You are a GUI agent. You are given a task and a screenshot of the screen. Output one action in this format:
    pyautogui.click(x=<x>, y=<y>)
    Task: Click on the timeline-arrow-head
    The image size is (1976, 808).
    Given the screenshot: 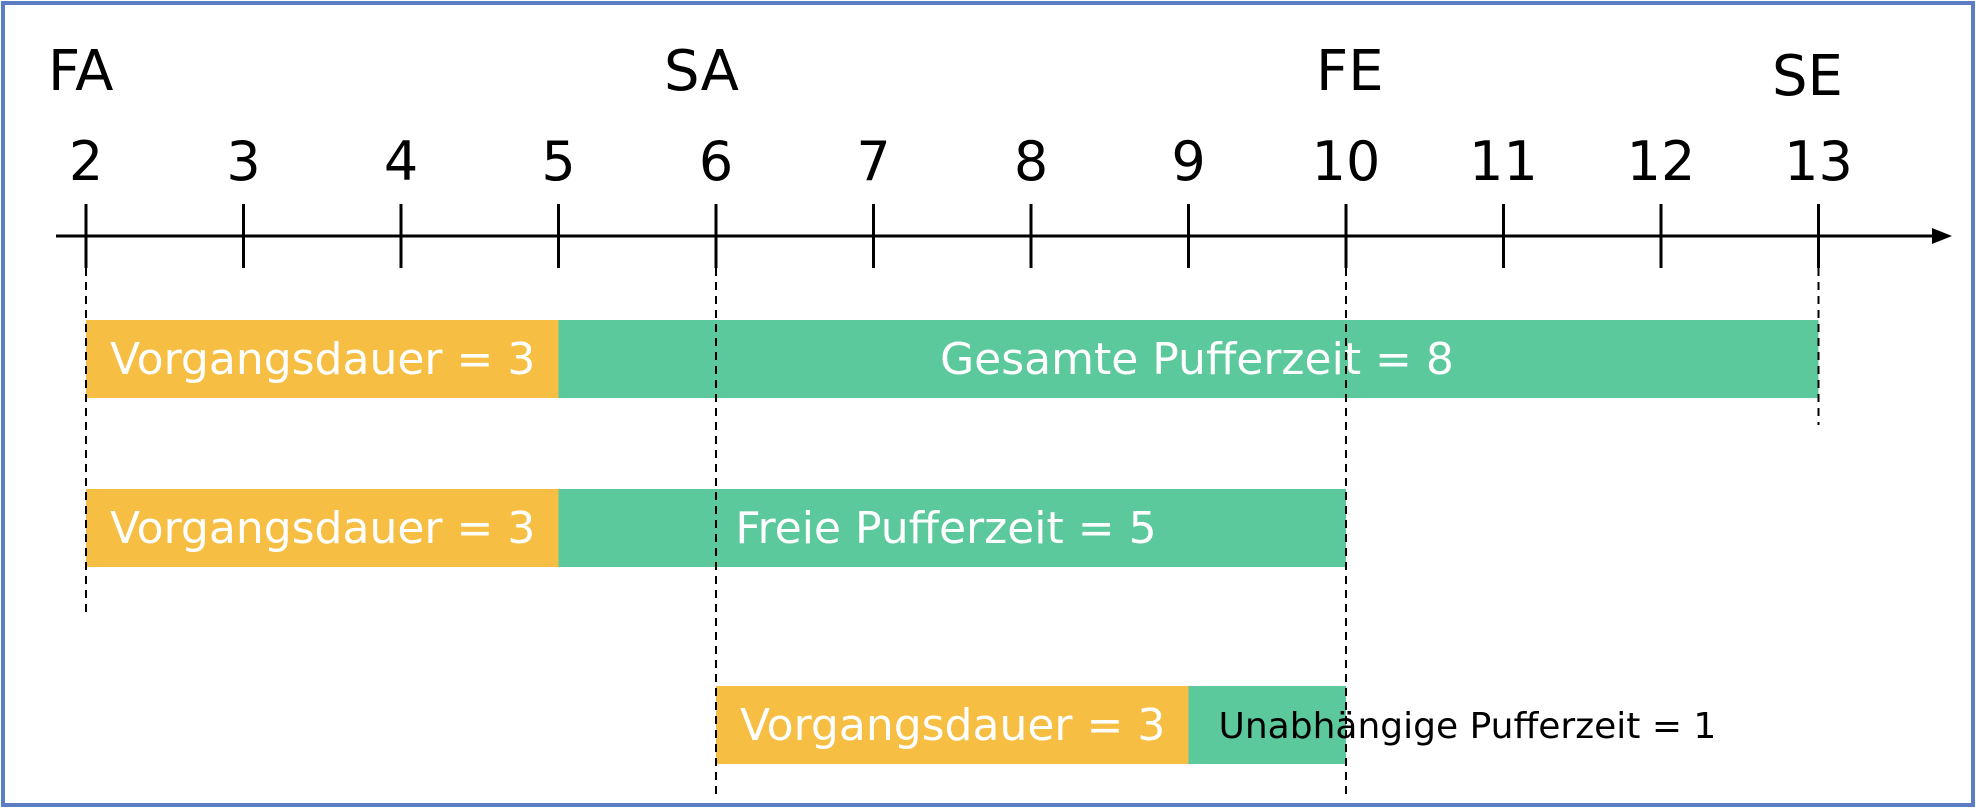 What is the action you would take?
    pyautogui.click(x=1942, y=236)
    